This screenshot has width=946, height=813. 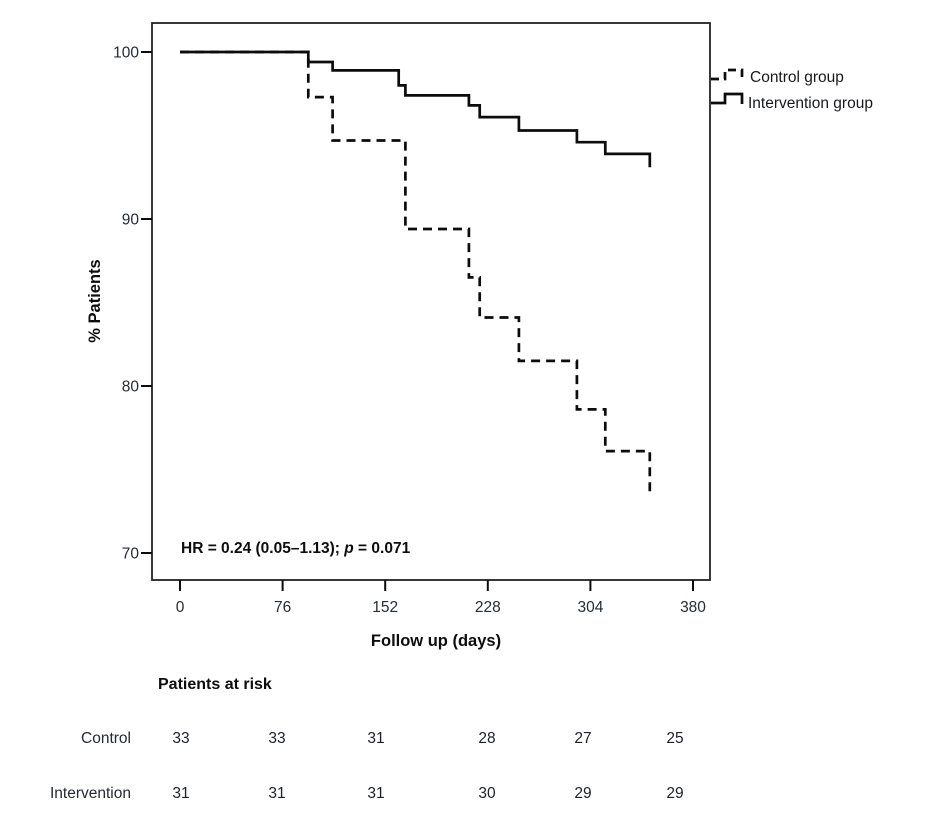 What do you see at coordinates (180, 607) in the screenshot?
I see `x-tick-label: 0` at bounding box center [180, 607].